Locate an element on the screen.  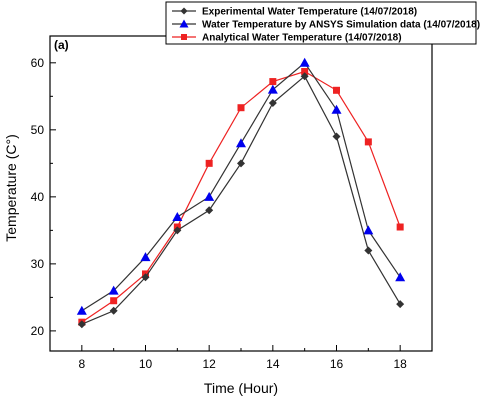
x-tick-label: 14 is located at coordinates (273, 364).